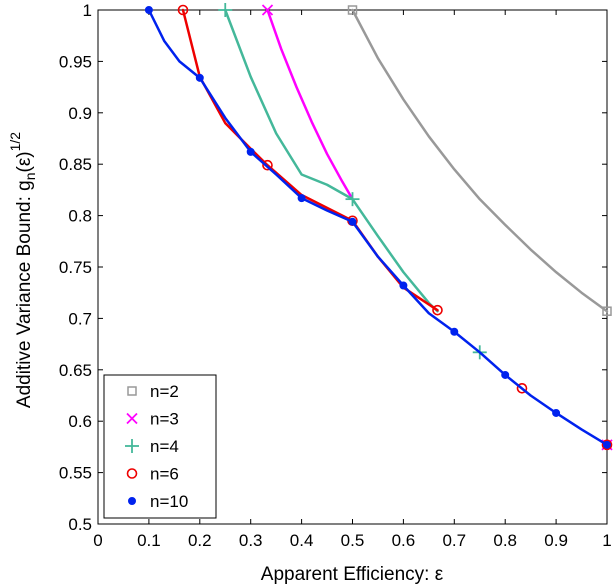 The height and width of the screenshot is (587, 616). What do you see at coordinates (24, 161) in the screenshot?
I see `y-axis-title-paren: (ε)` at bounding box center [24, 161].